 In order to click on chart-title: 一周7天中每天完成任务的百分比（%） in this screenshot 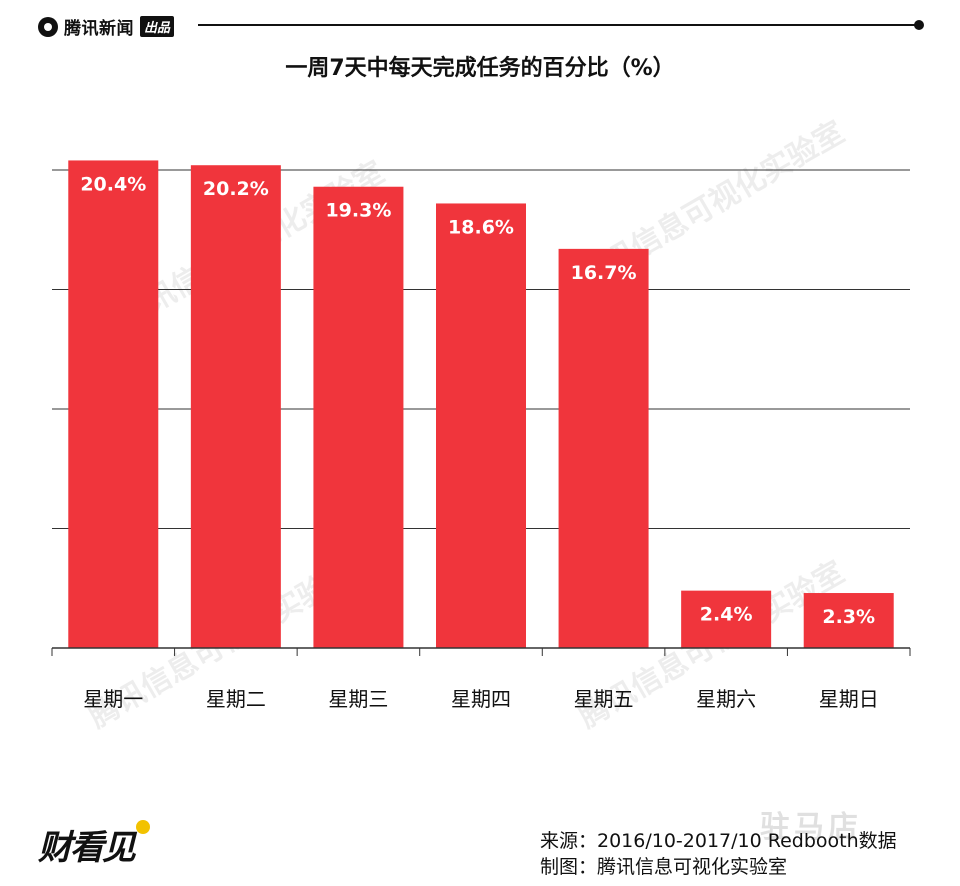, I will do `click(480, 68)`.